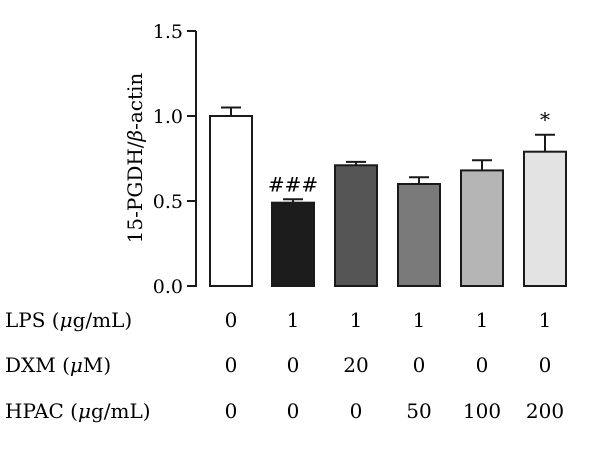 This screenshot has height=450, width=600. I want to click on y-tick-label: 1.0, so click(168, 117).